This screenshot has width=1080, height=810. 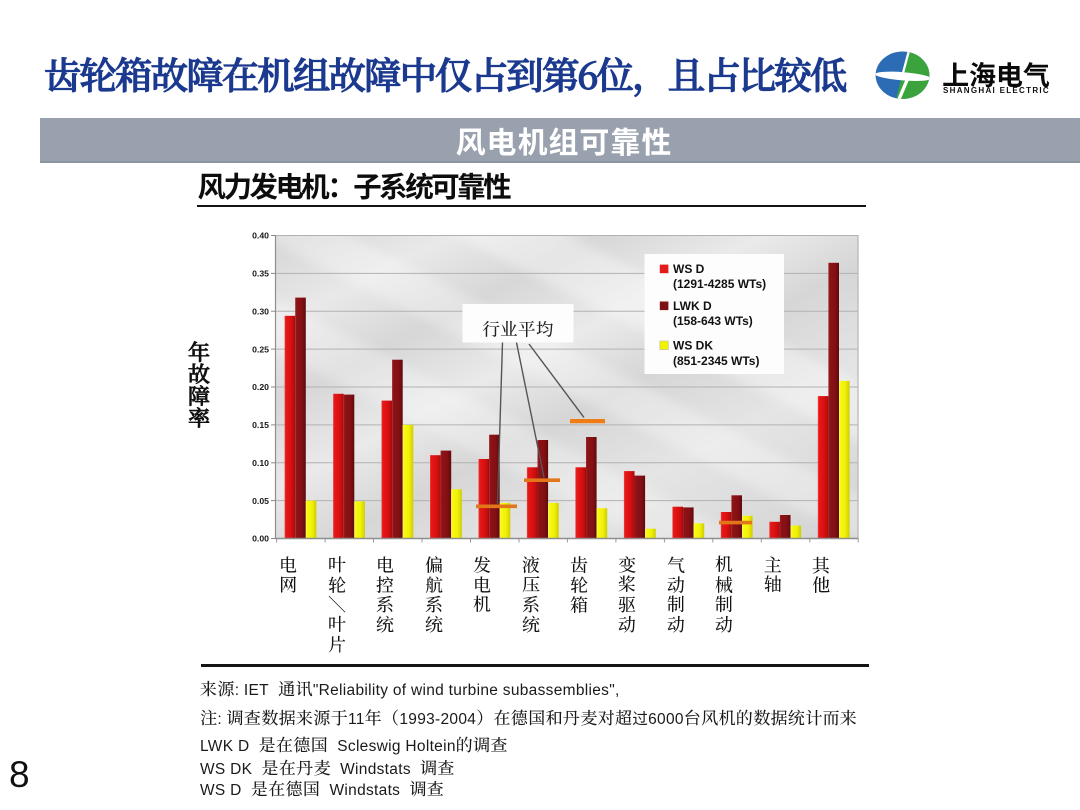 I want to click on svg-text: 0.25, so click(x=260, y=349).